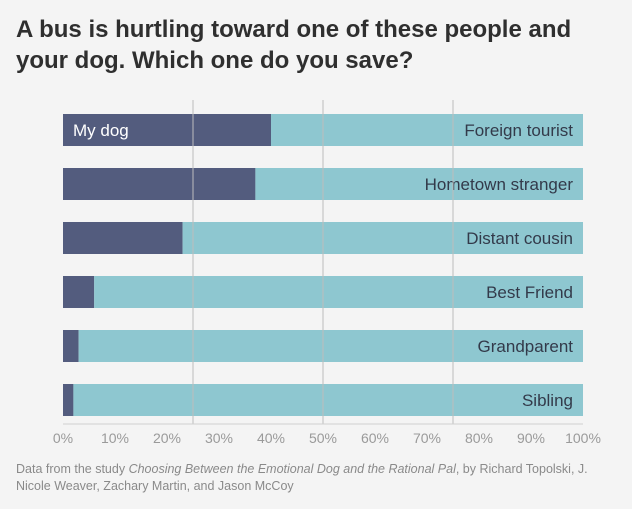 This screenshot has height=509, width=632. Describe the element at coordinates (101, 130) in the screenshot. I see `dog-series-label: My dog` at that location.